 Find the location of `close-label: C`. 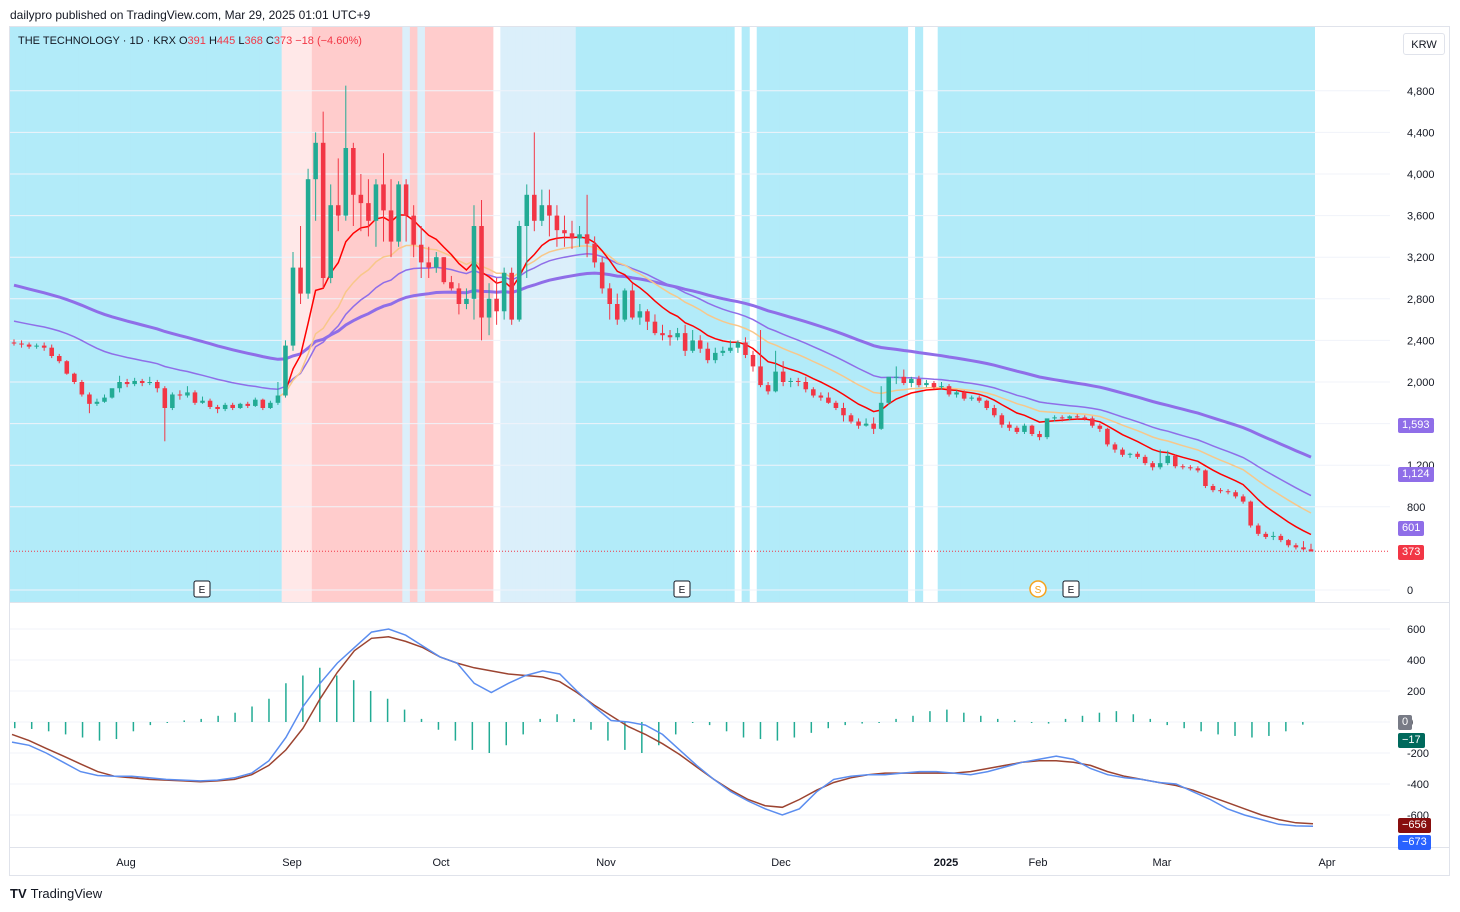

close-label: C is located at coordinates (269, 41).